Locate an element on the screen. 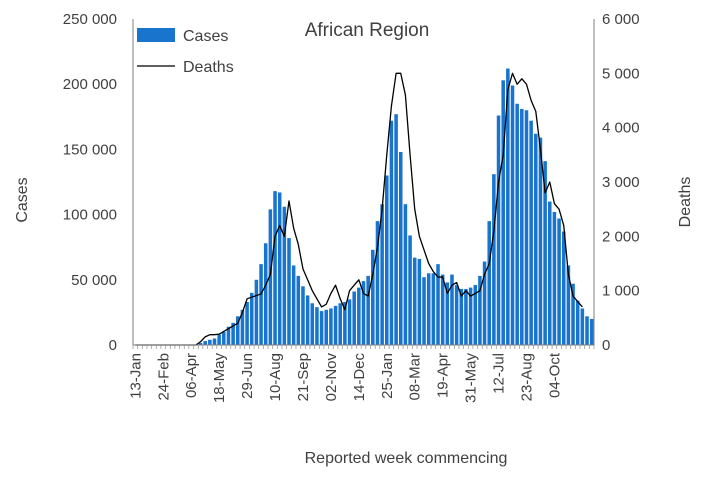 The height and width of the screenshot is (477, 703). y-tick-label-left: 150 000 is located at coordinates (90, 149).